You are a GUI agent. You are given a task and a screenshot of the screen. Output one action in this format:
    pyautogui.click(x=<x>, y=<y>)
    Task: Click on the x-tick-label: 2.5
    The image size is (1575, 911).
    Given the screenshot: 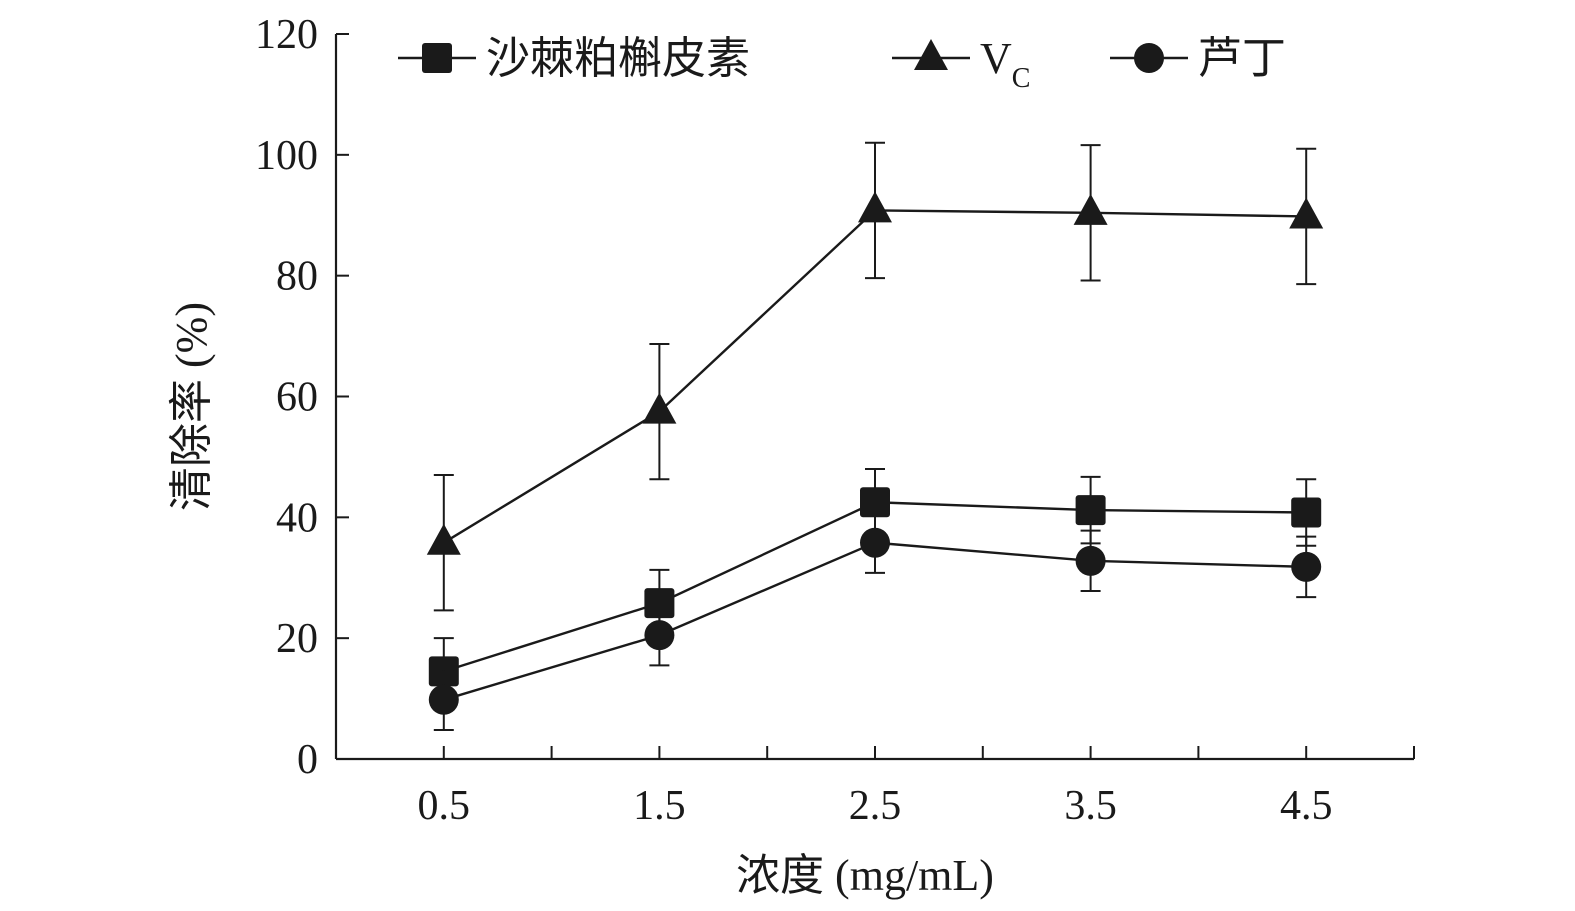 What is the action you would take?
    pyautogui.click(x=875, y=806)
    